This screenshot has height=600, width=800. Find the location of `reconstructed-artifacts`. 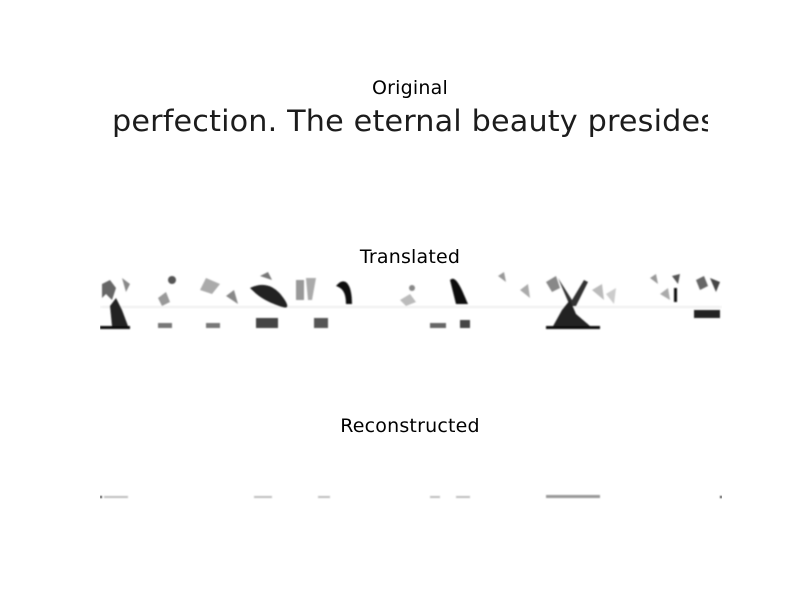

reconstructed-artifacts is located at coordinates (411, 496).